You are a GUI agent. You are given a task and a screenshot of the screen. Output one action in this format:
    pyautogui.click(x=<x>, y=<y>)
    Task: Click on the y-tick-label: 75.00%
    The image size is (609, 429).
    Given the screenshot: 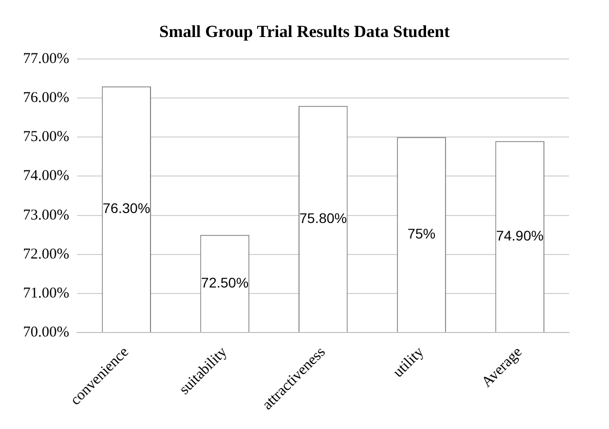 What is the action you would take?
    pyautogui.click(x=46, y=137)
    